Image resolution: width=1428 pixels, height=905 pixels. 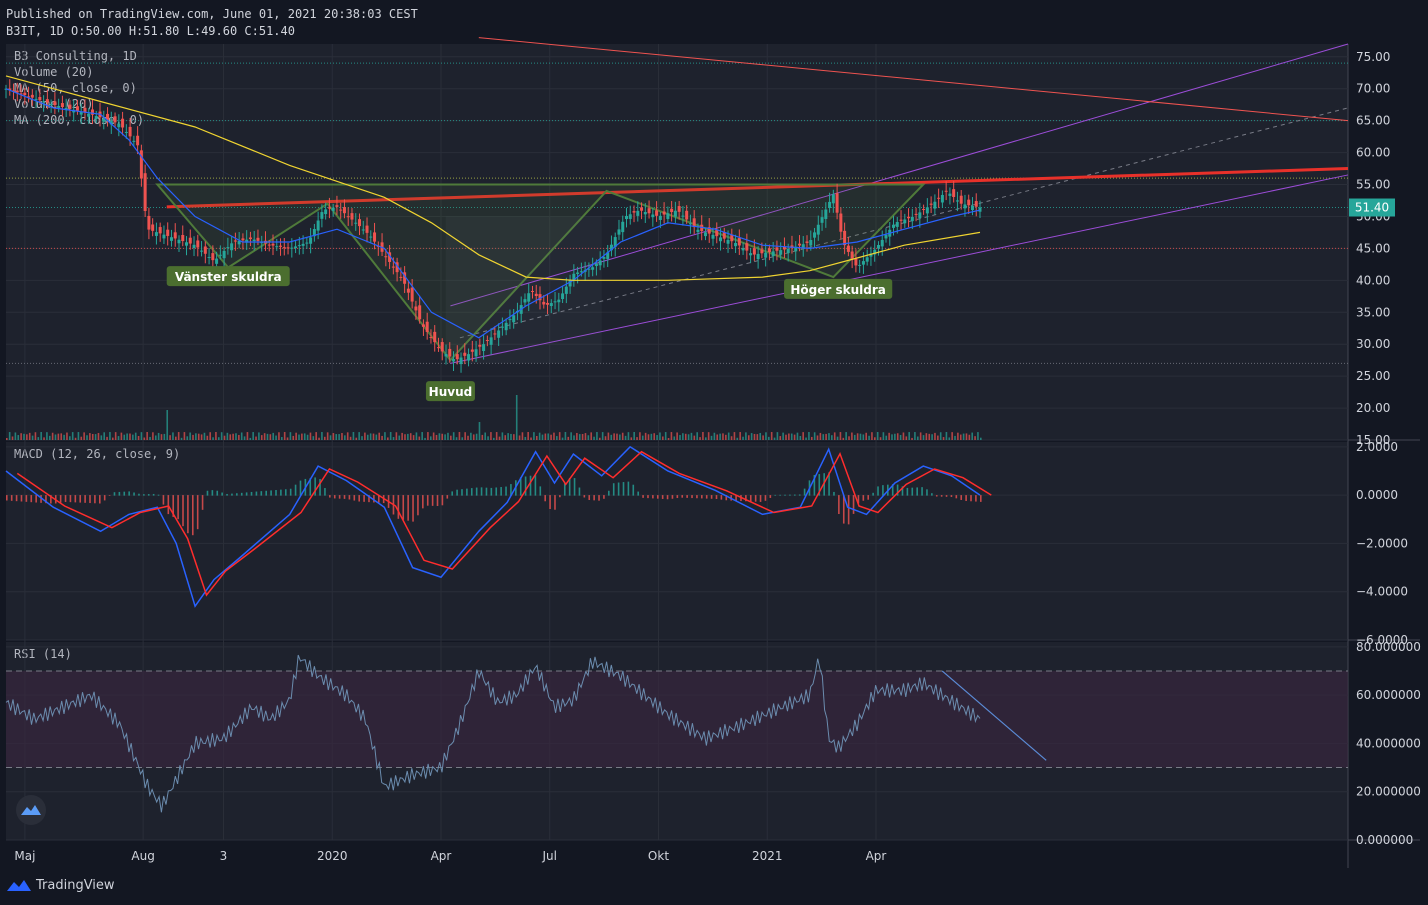 What do you see at coordinates (1373, 312) in the screenshot?
I see `y-tick-label: 35.00` at bounding box center [1373, 312].